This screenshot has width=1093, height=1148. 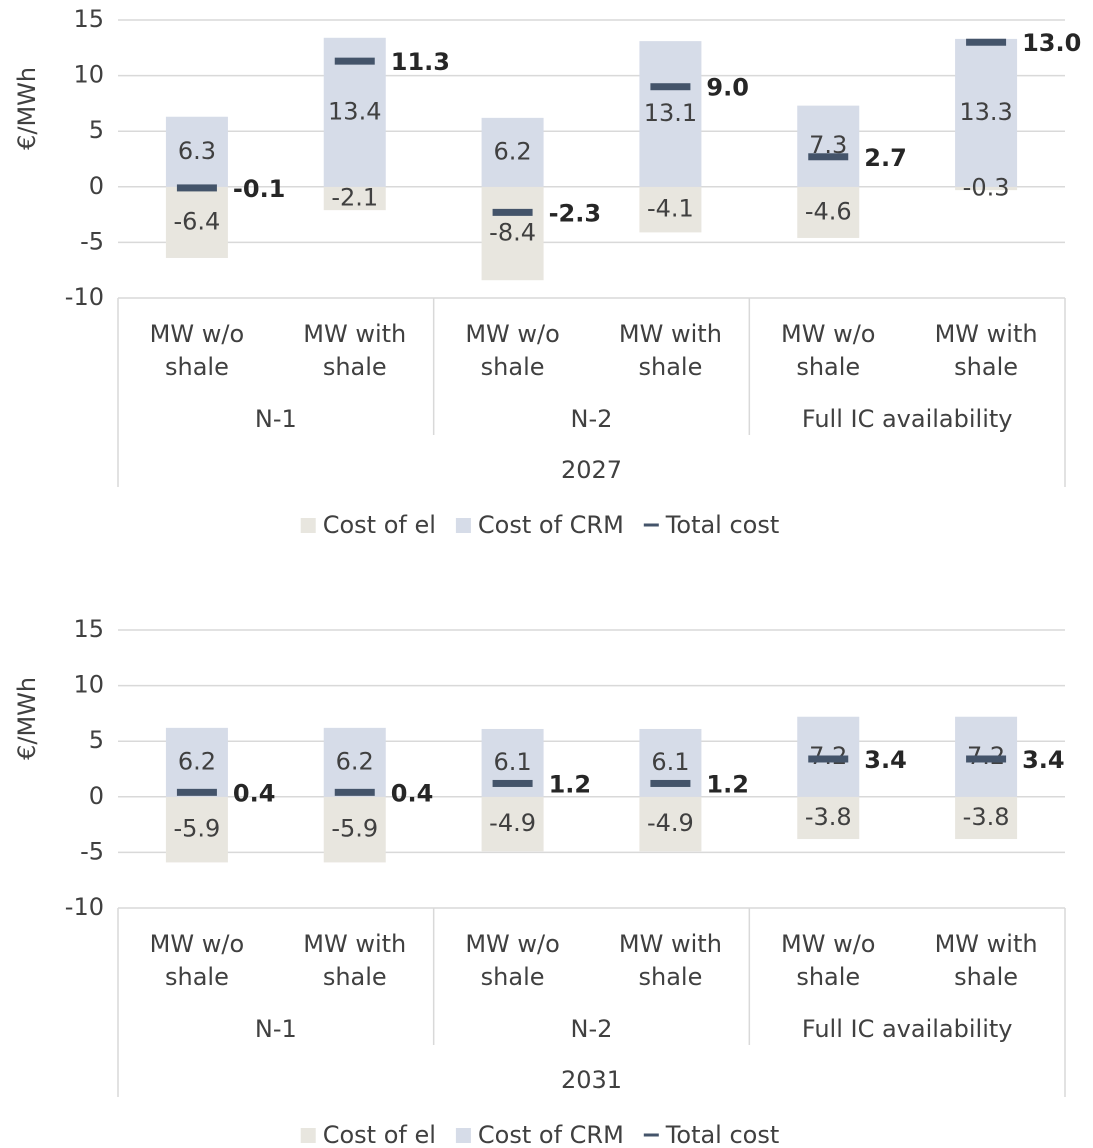 What do you see at coordinates (88, 19) in the screenshot?
I see `y-tick-label: 15` at bounding box center [88, 19].